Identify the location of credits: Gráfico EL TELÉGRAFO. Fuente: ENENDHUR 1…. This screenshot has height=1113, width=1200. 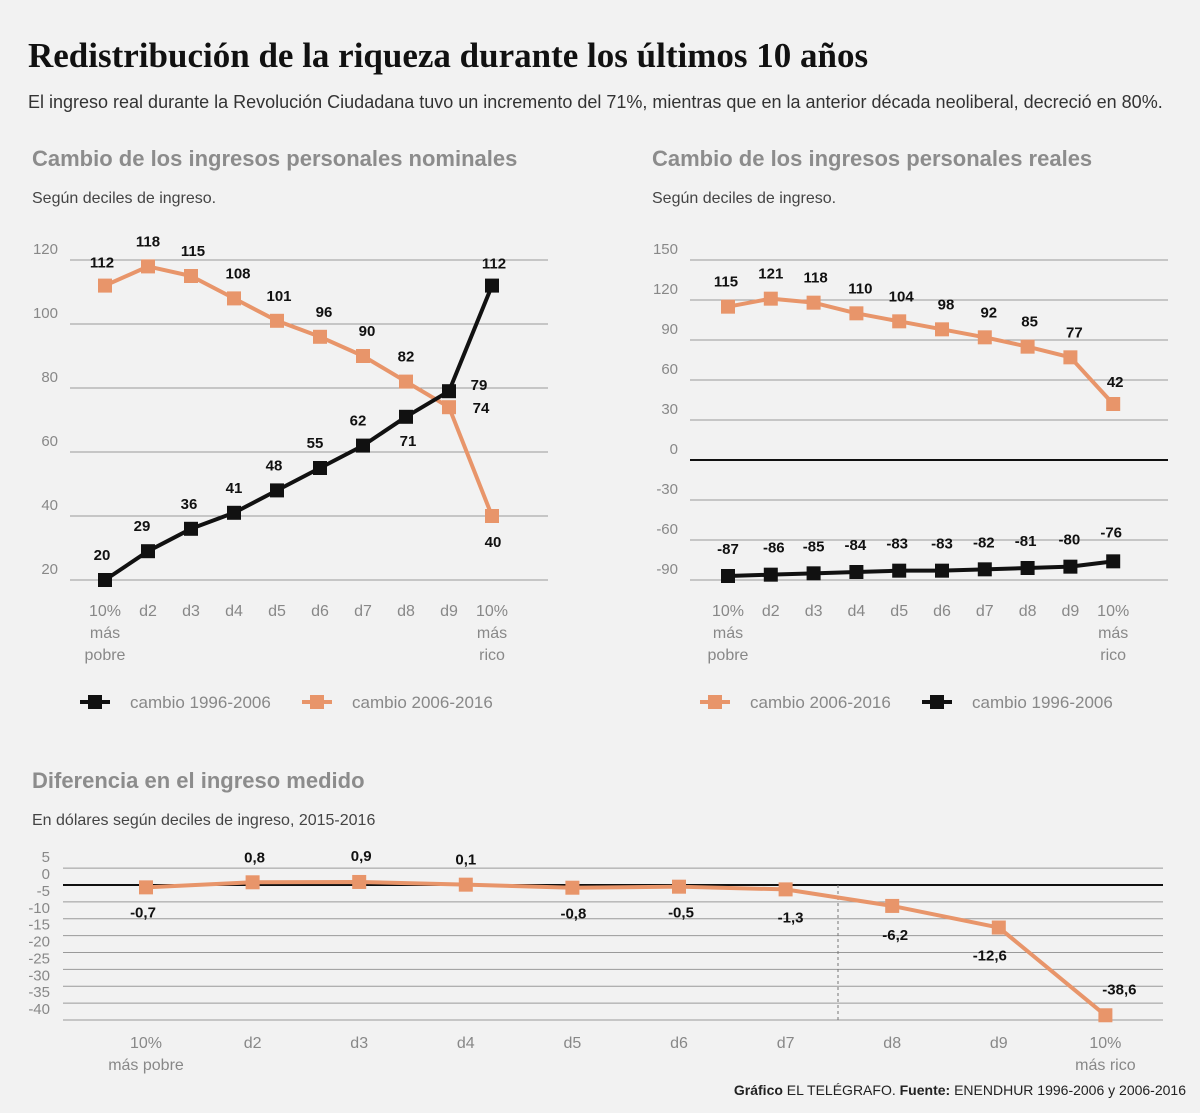
(960, 1090).